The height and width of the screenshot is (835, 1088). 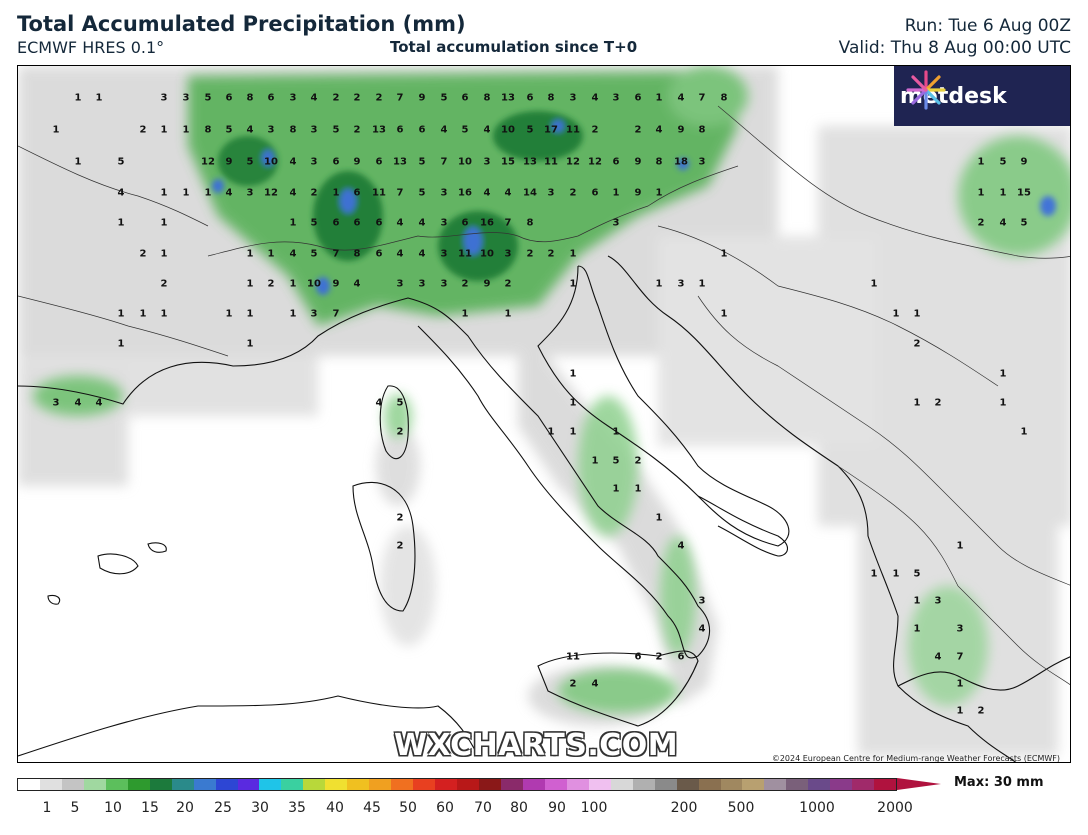 What do you see at coordinates (684, 808) in the screenshot?
I see `colorbar-tick: 200` at bounding box center [684, 808].